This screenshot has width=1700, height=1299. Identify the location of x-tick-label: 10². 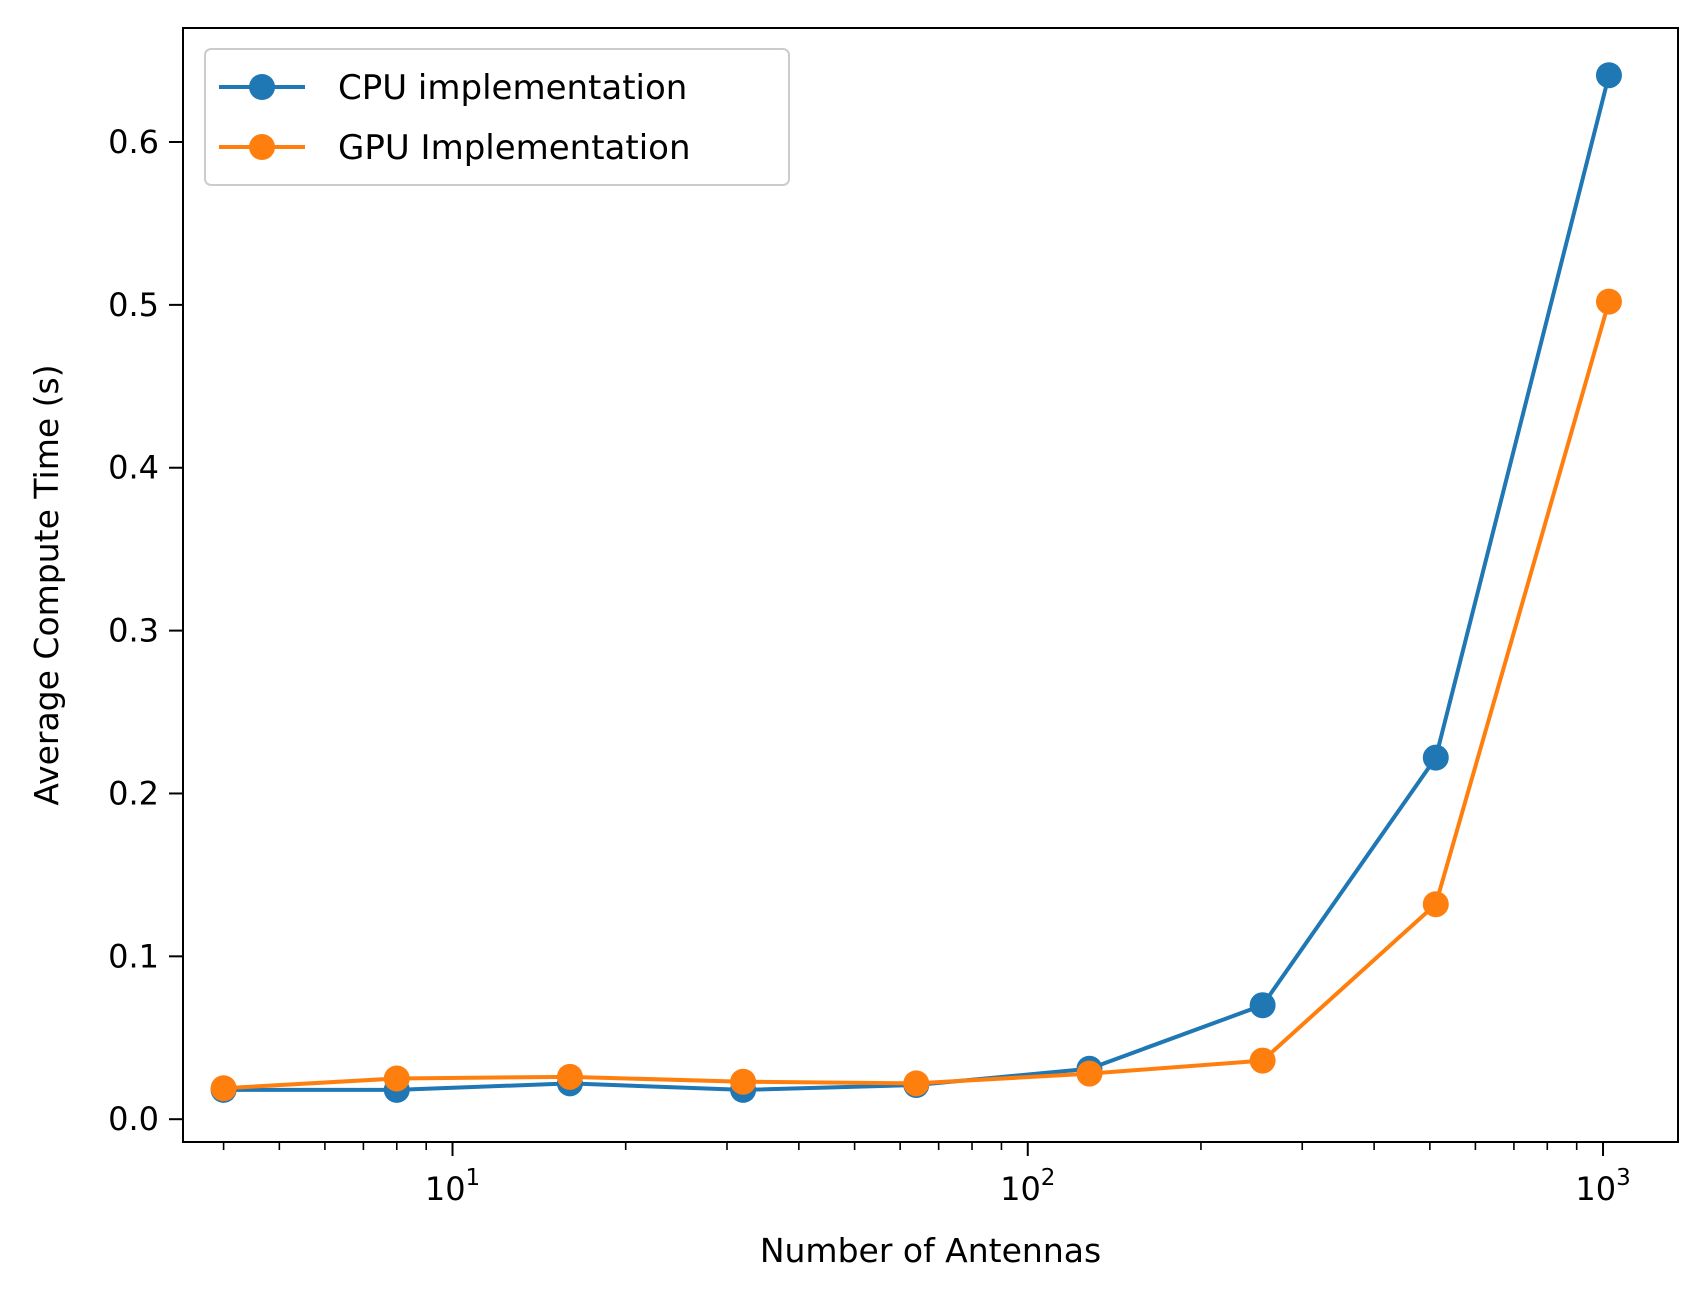
(1027, 1186).